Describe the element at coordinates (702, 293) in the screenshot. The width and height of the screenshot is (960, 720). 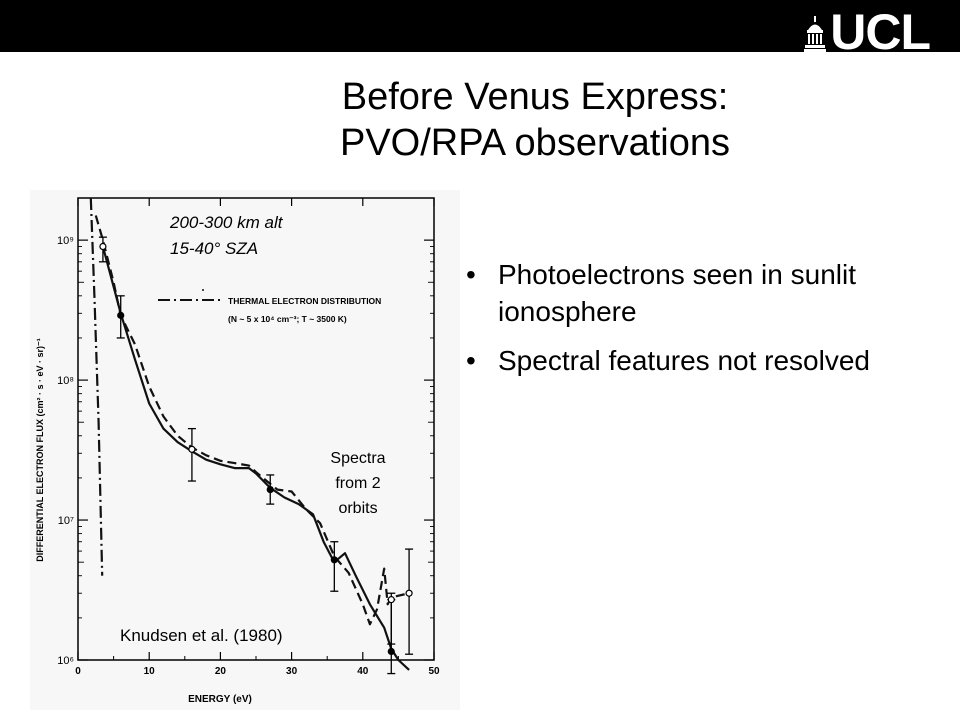
I see `bullet-item-1: Photoelectrons seen in sunlit ionosphere` at that location.